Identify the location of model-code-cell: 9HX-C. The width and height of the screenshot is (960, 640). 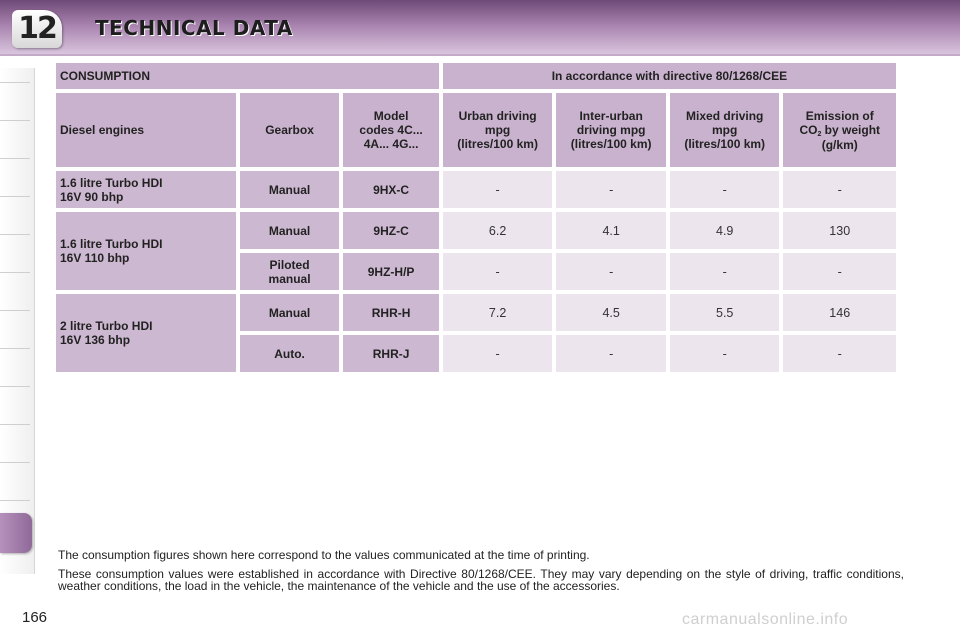
(391, 189).